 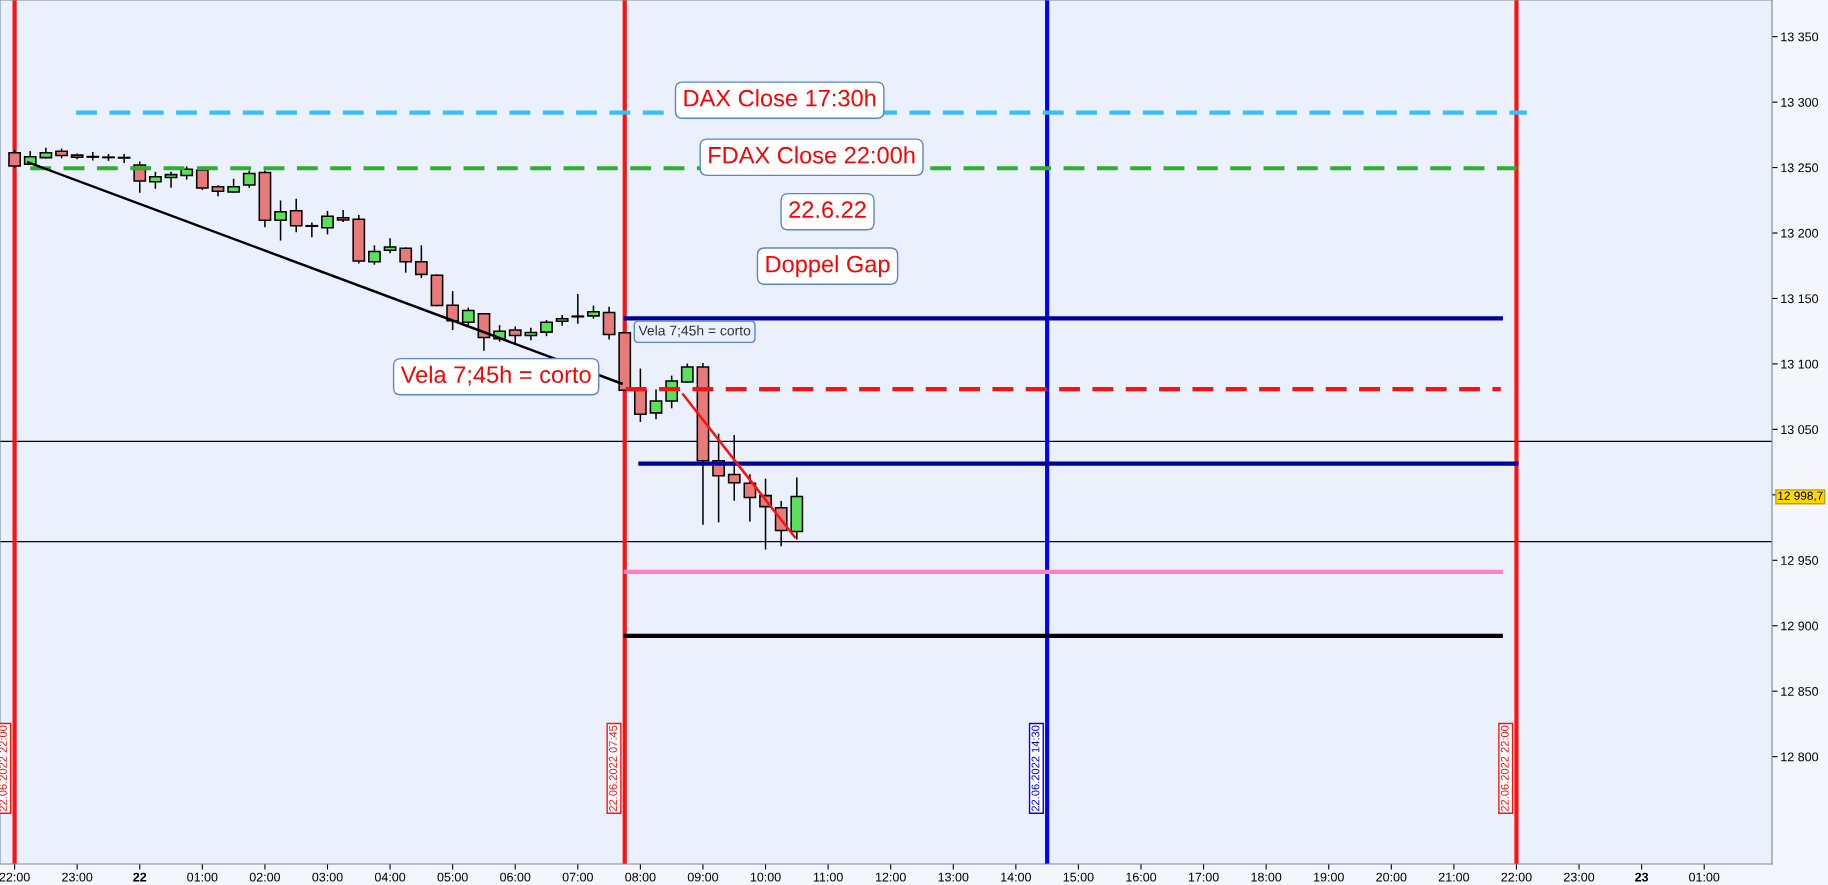 I want to click on x-tick-label: 14:00, so click(x=1016, y=877).